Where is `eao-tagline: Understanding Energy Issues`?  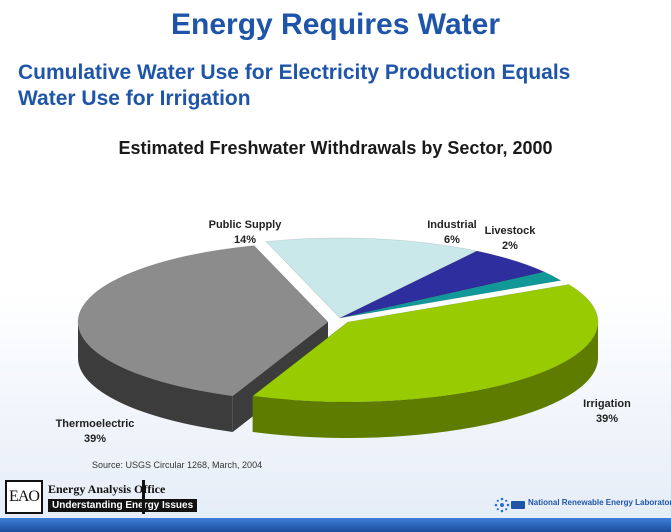
eao-tagline: Understanding Energy Issues is located at coordinates (123, 505).